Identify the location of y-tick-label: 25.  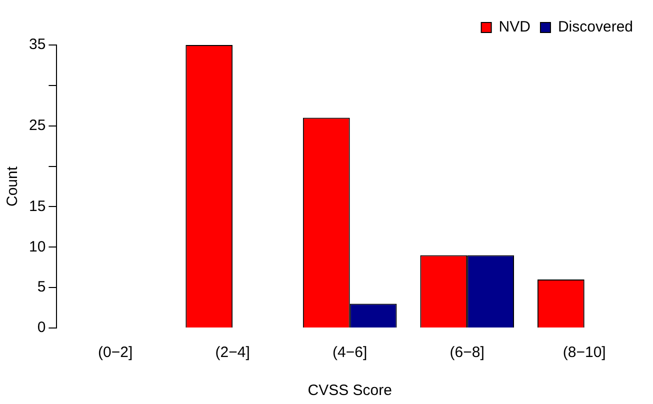
(37, 125).